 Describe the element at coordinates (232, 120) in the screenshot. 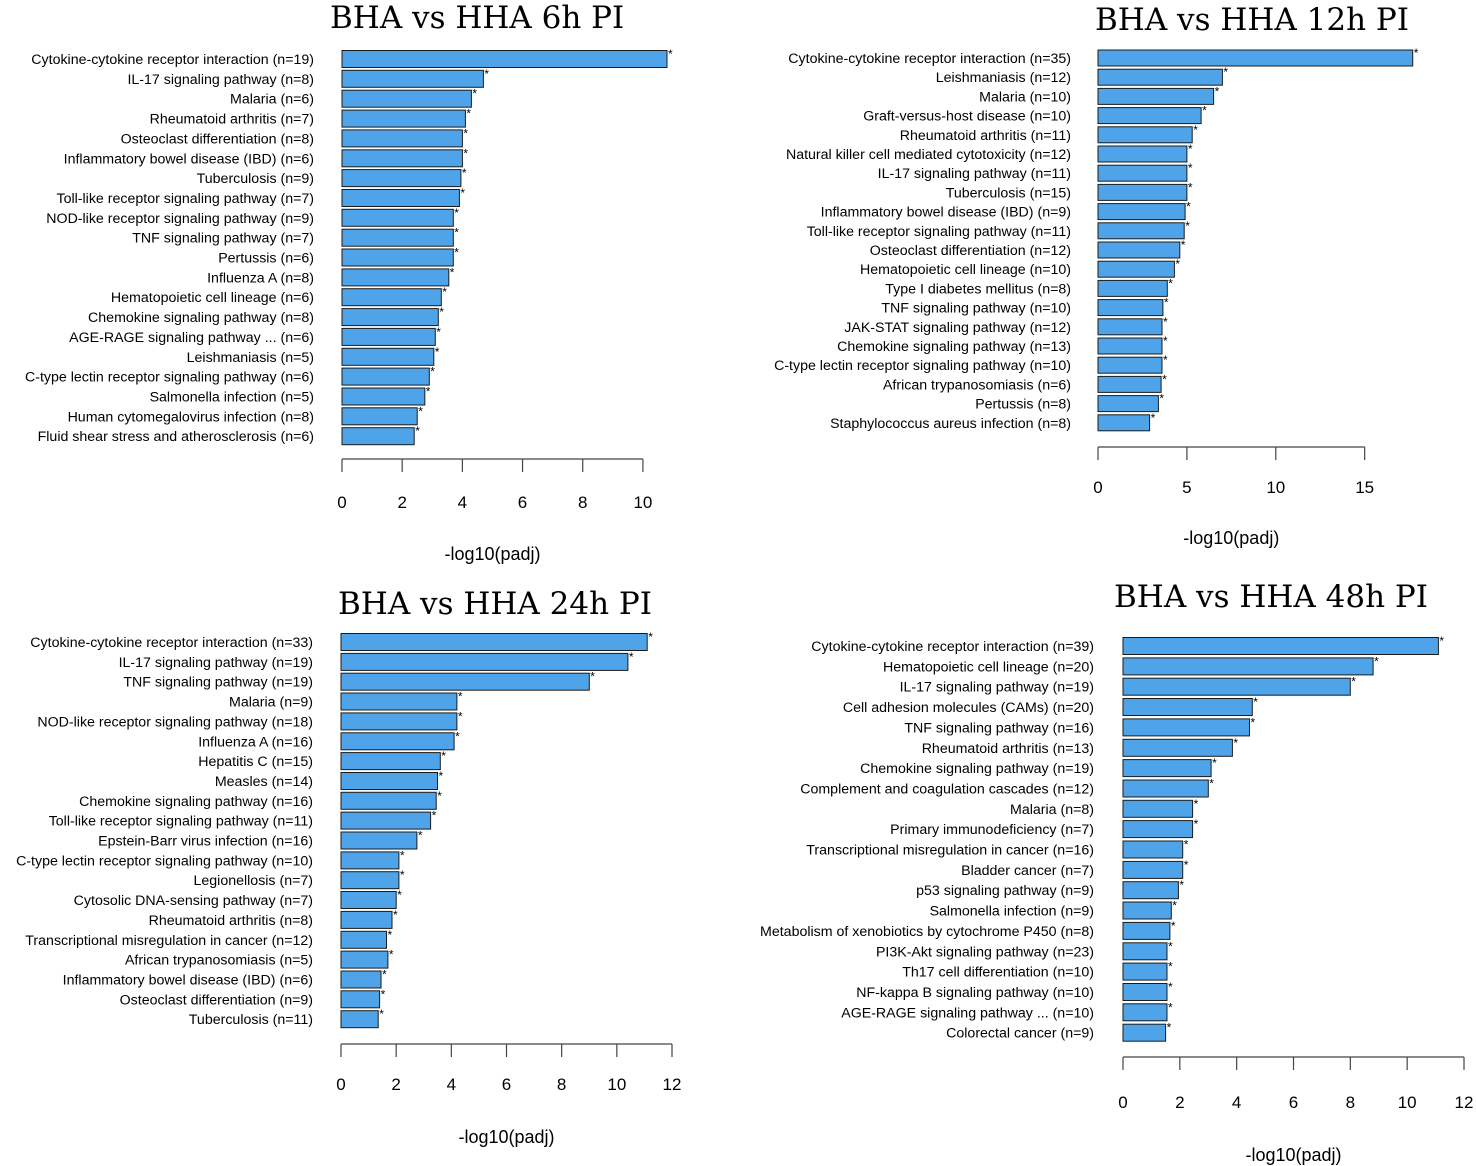

I see `category-label: Rheumatoid arthritis (n=7)` at that location.